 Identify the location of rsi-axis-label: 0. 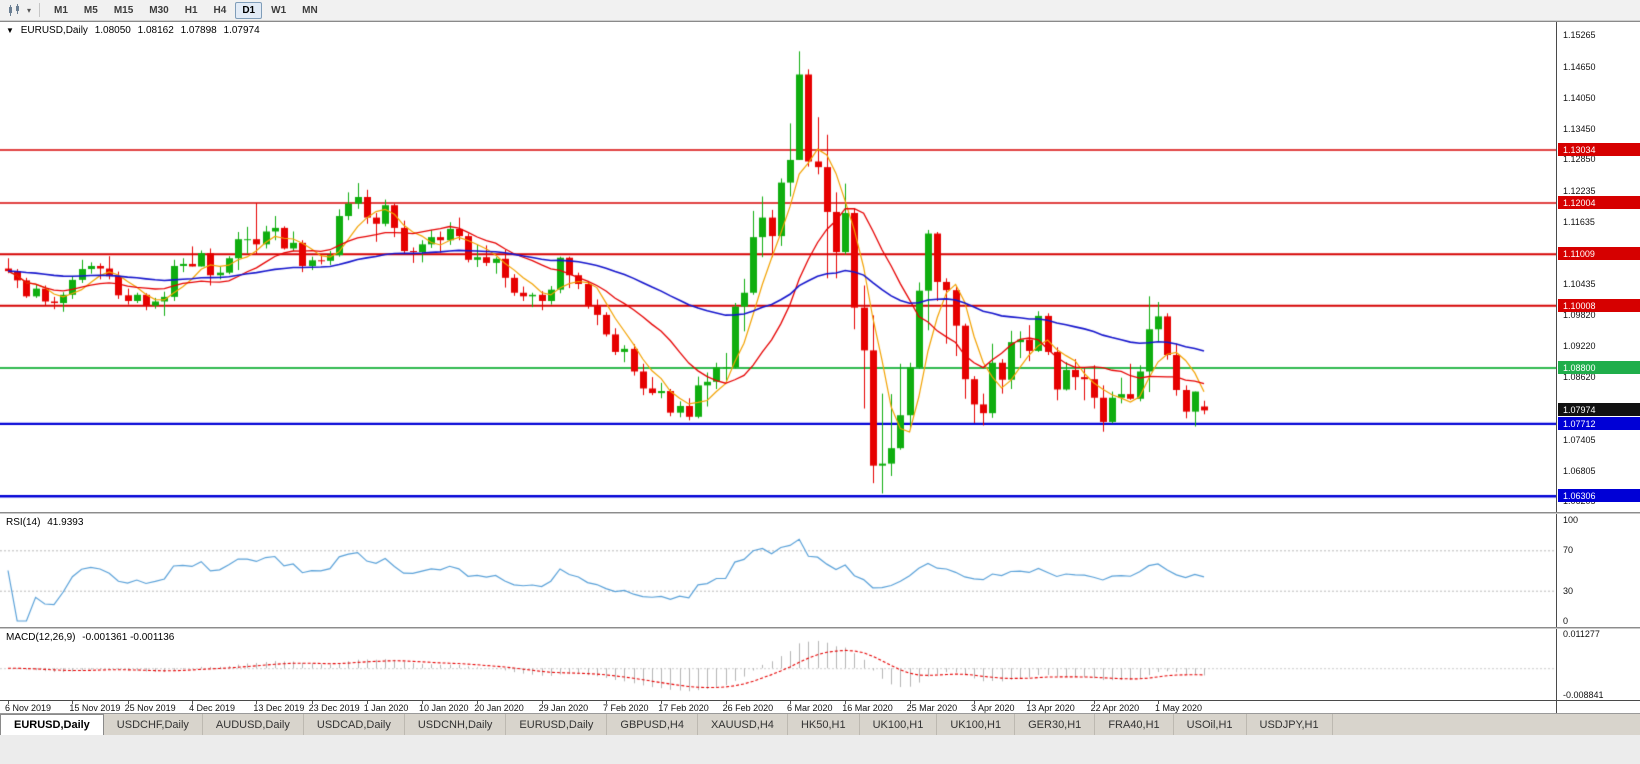
(1566, 621).